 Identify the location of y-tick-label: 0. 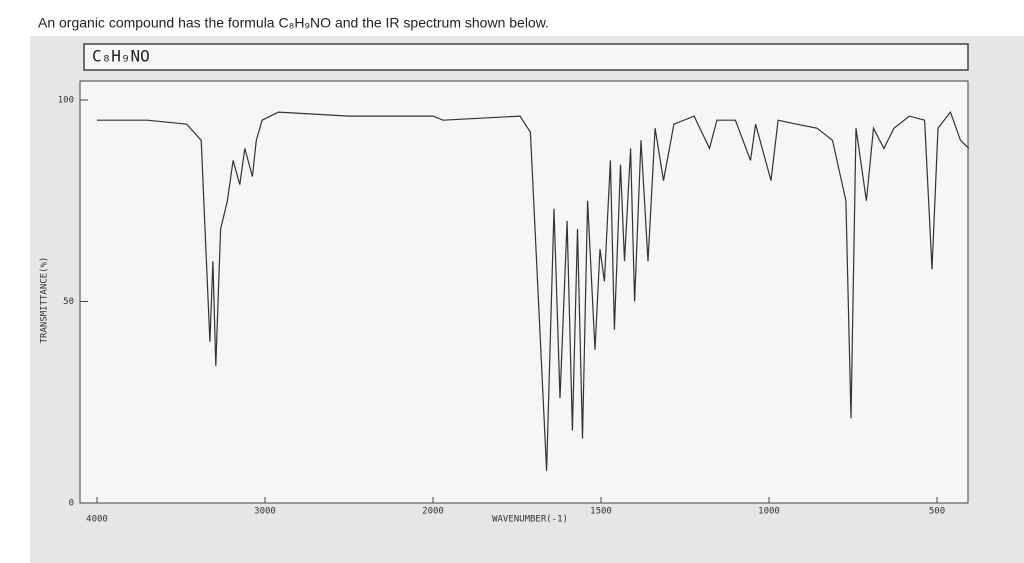
(71, 504).